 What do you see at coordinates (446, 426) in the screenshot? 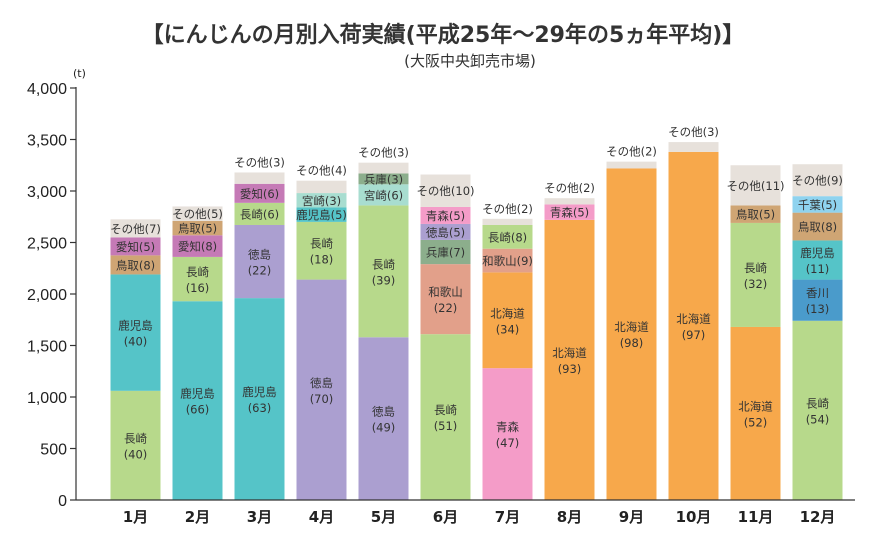
I see `segment-share-label: (51)` at bounding box center [446, 426].